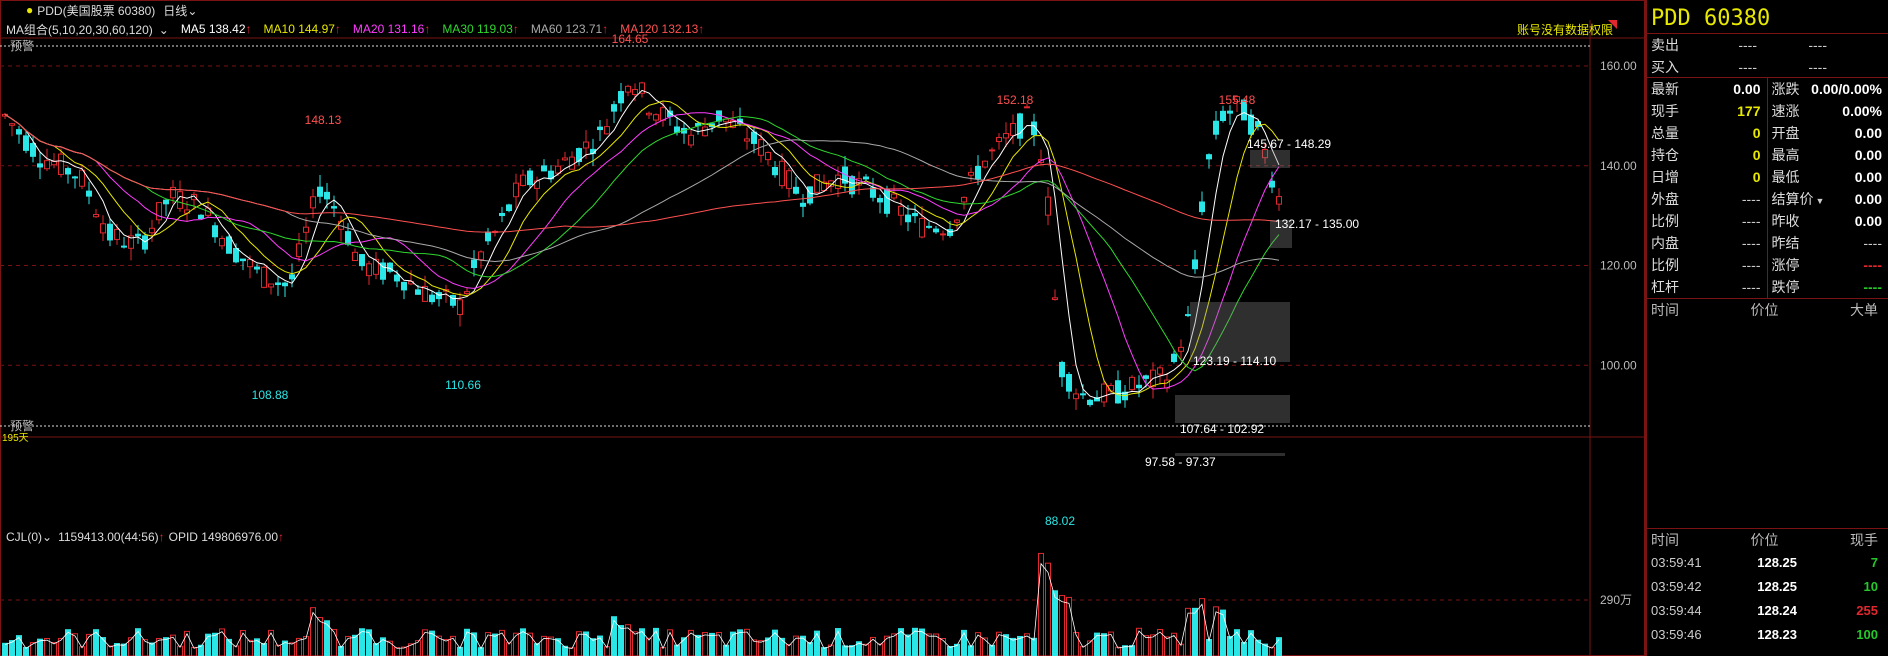  I want to click on period-selector: 日线⌄, so click(180, 10).